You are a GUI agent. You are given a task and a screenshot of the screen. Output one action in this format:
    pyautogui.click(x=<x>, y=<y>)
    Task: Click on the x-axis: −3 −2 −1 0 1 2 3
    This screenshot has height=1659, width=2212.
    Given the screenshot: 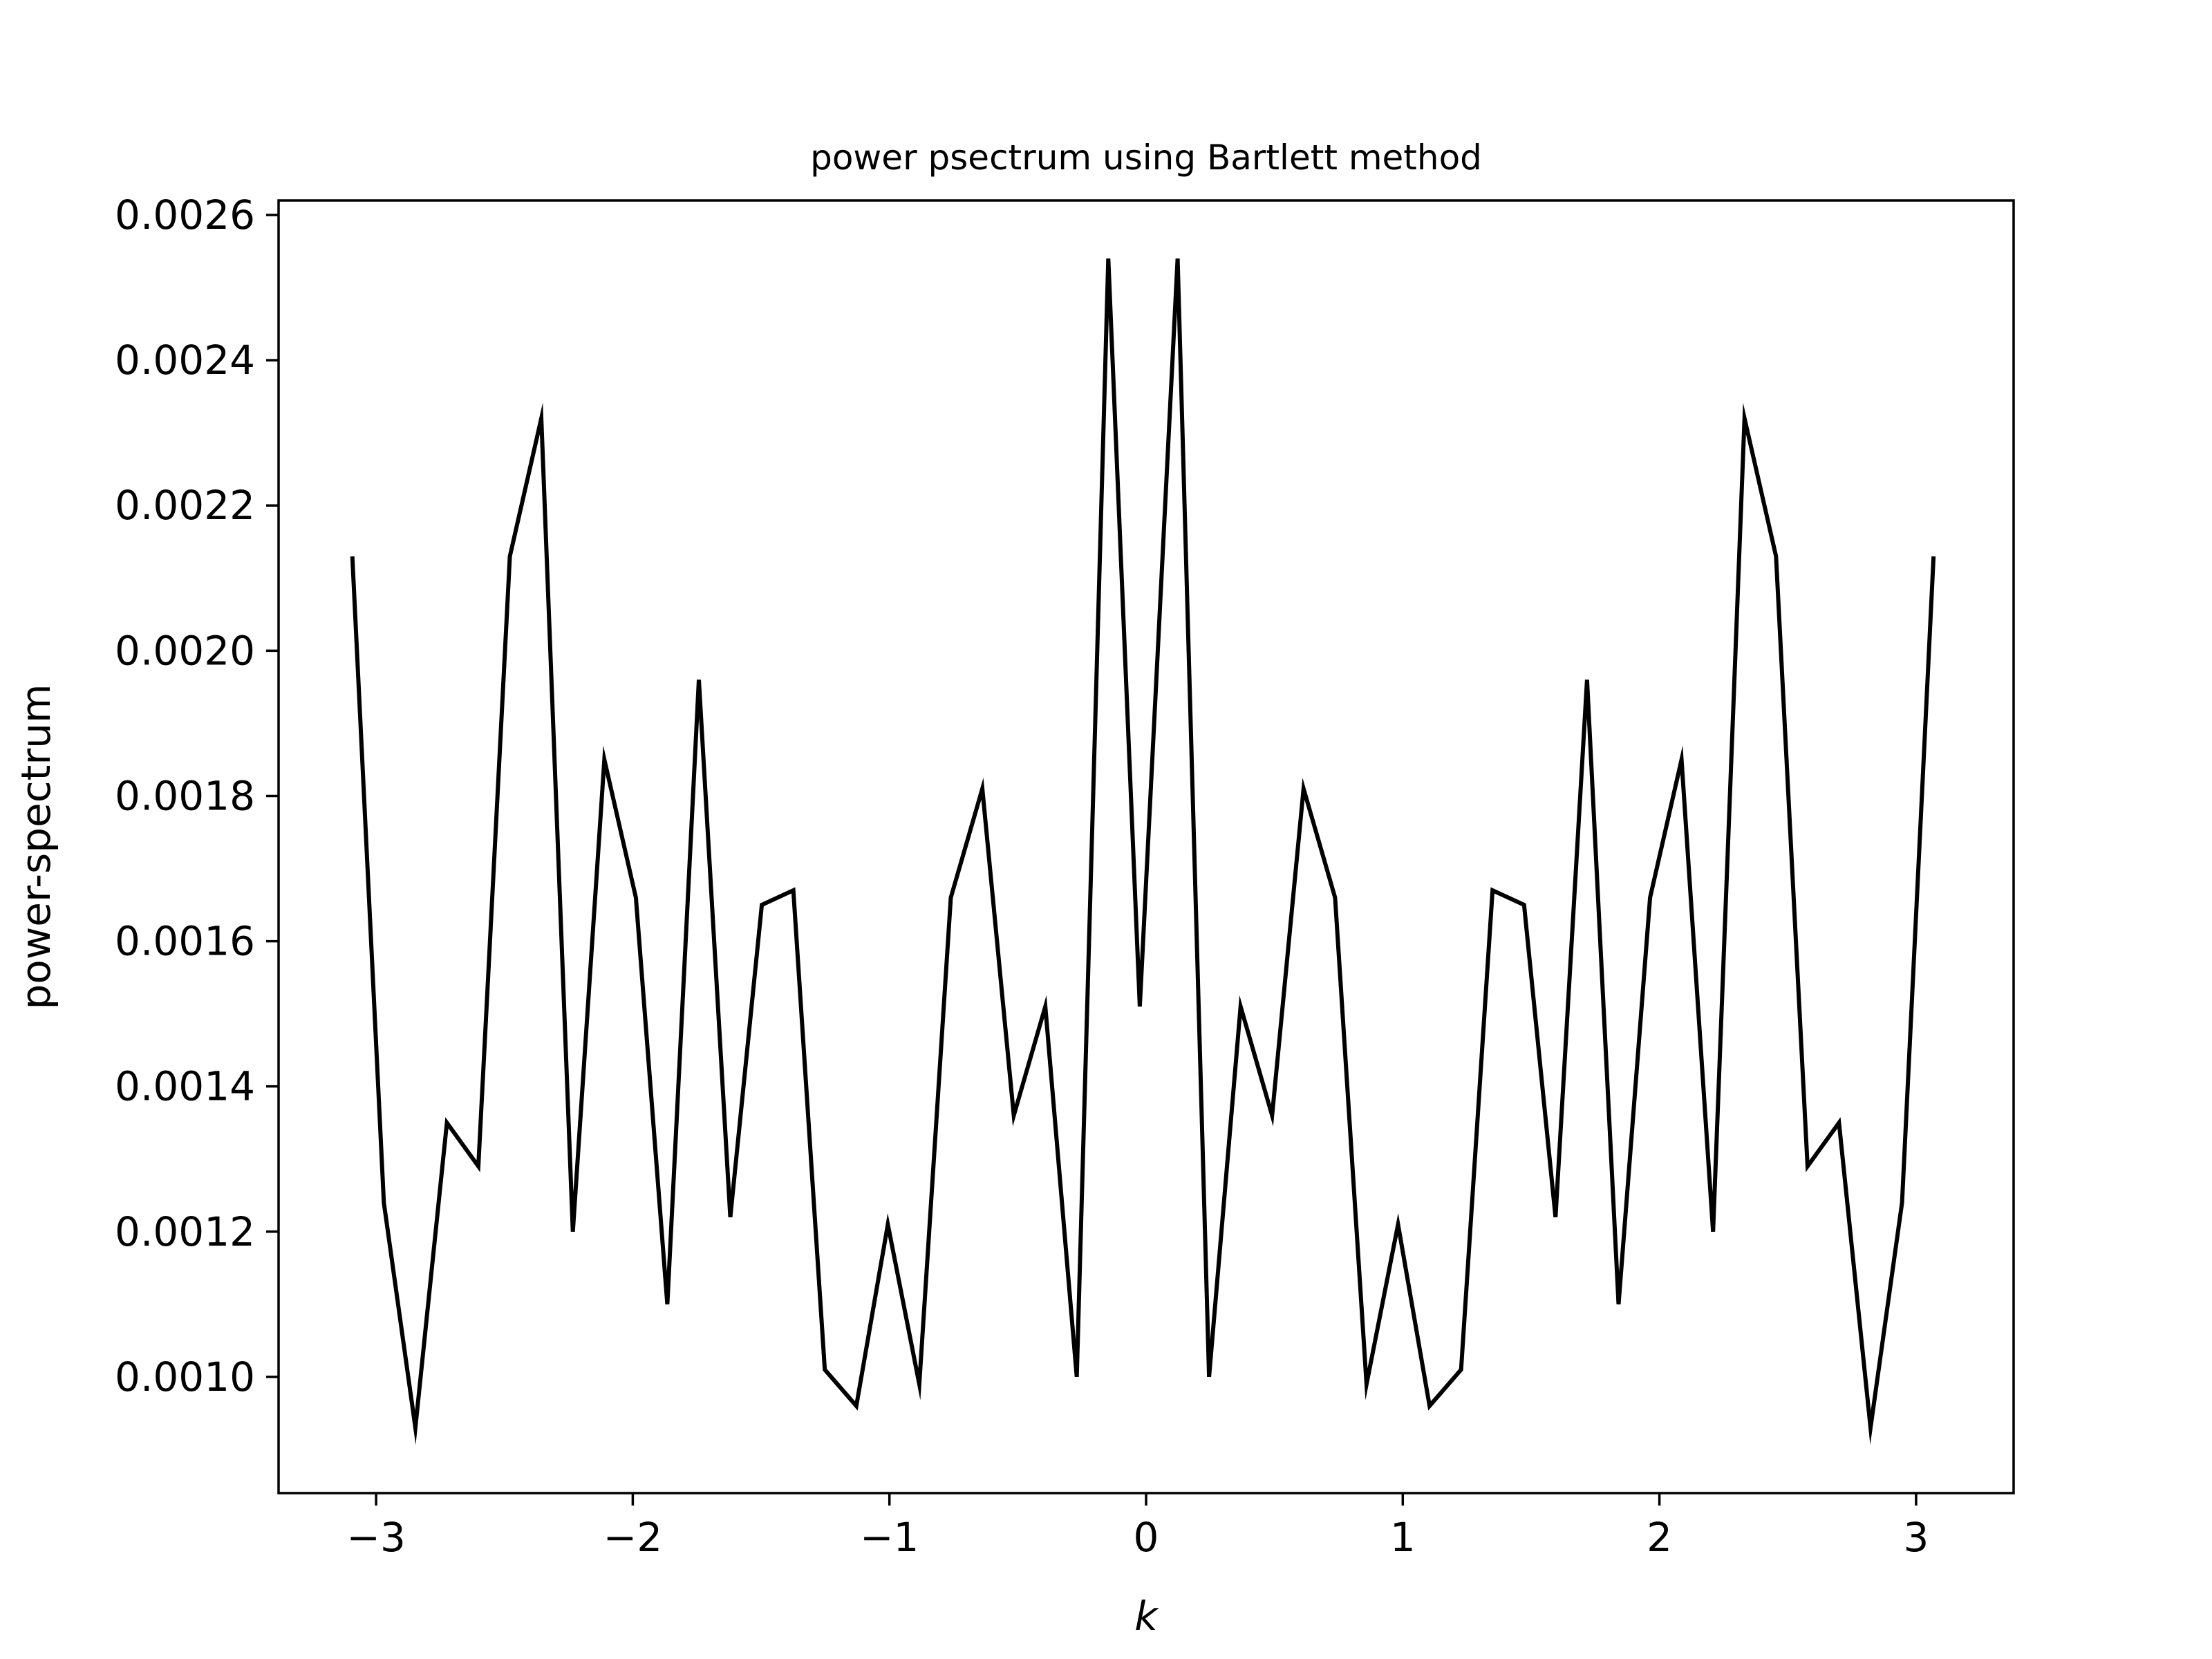 What is the action you would take?
    pyautogui.click(x=1138, y=1527)
    